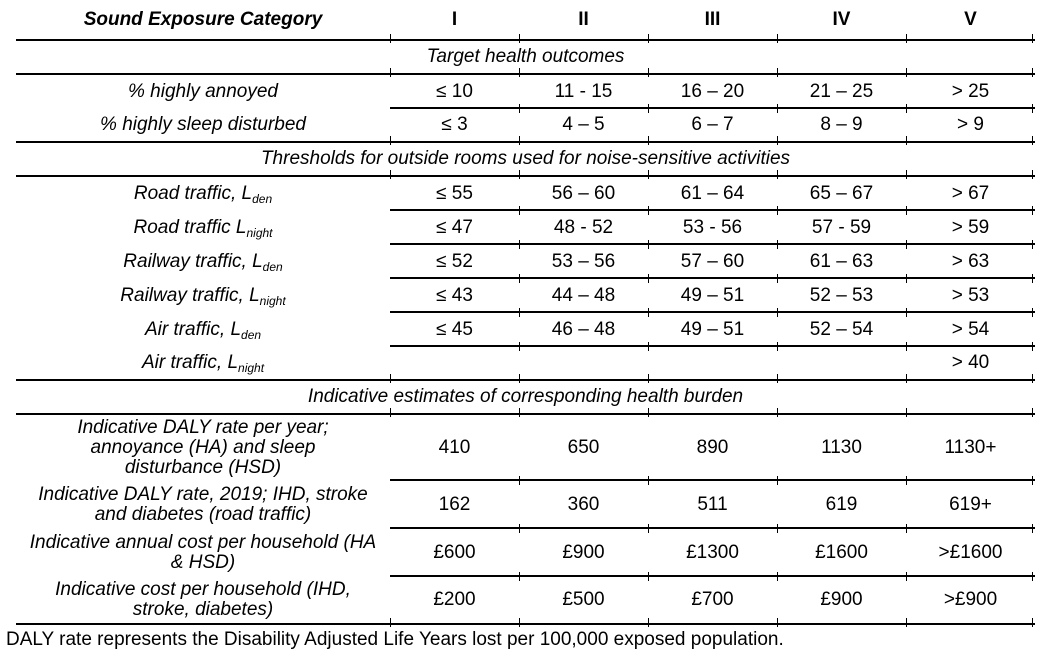  I want to click on value-cell: ≤ 43, so click(454, 295).